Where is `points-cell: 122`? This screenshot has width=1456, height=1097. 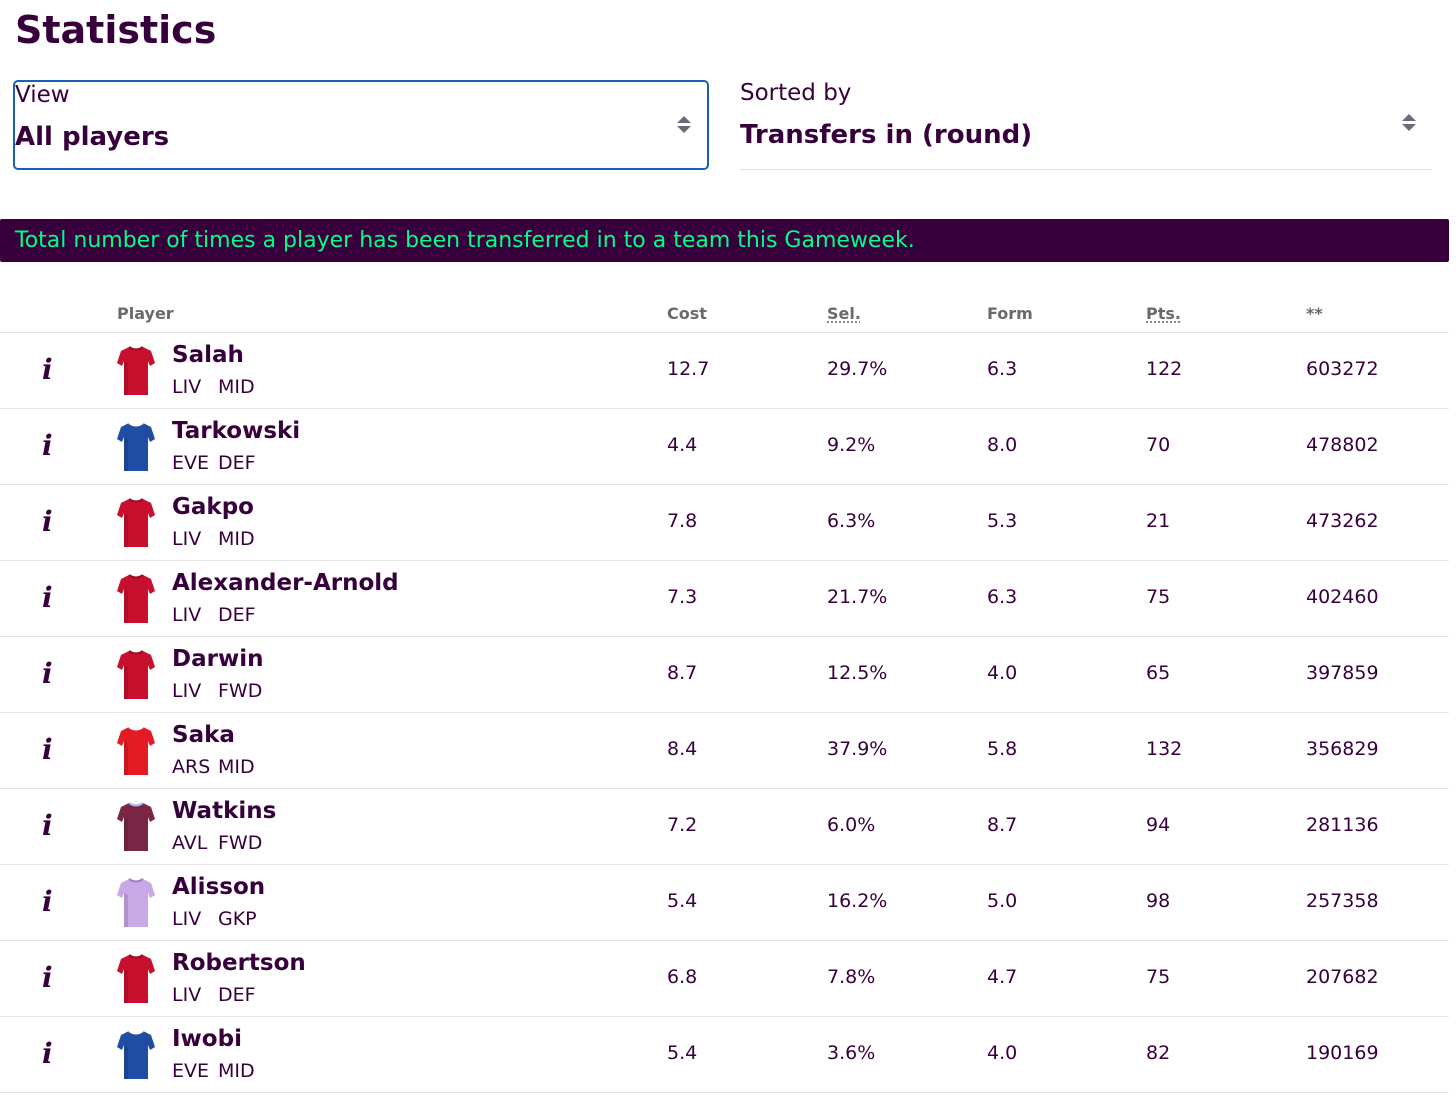 points-cell: 122 is located at coordinates (1164, 369).